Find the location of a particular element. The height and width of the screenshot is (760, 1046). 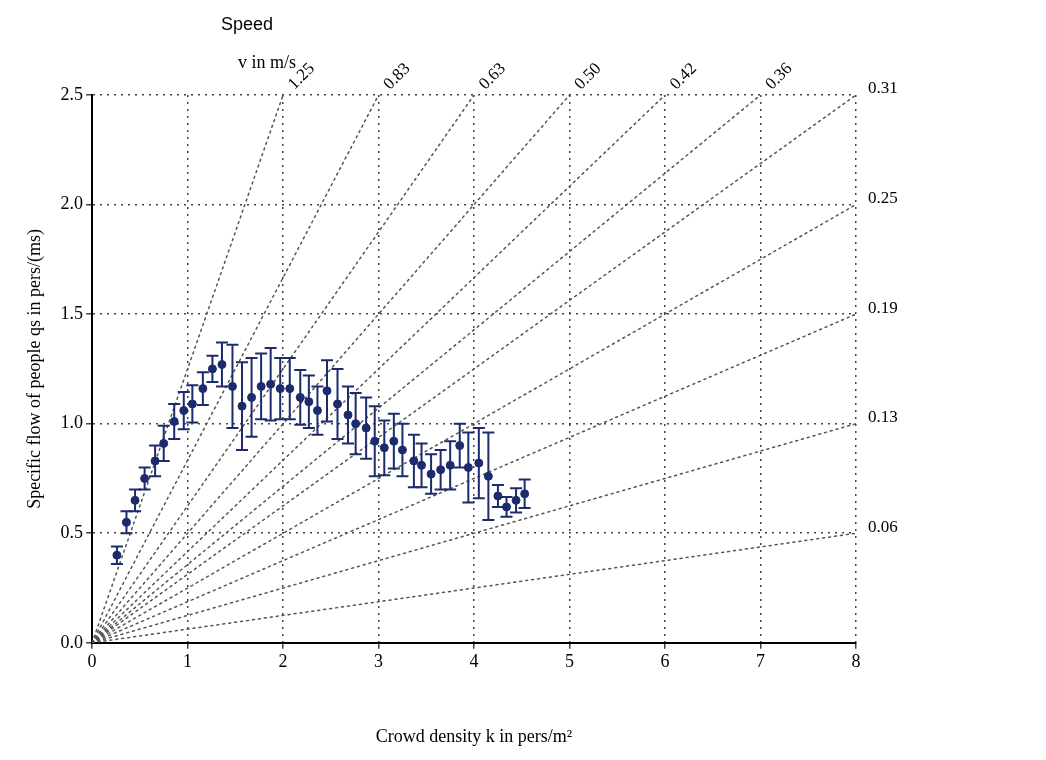

series-label: 0.06 is located at coordinates (883, 526).